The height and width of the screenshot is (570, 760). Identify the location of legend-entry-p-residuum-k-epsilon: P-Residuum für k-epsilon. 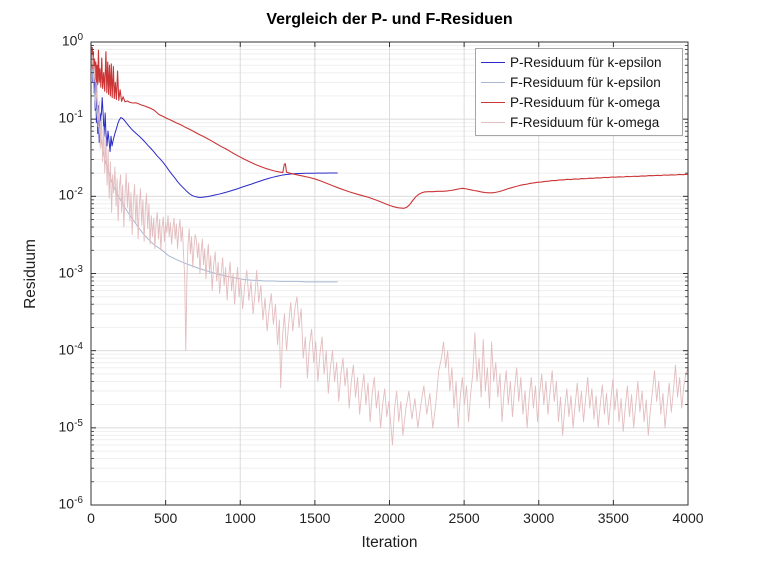
(579, 62).